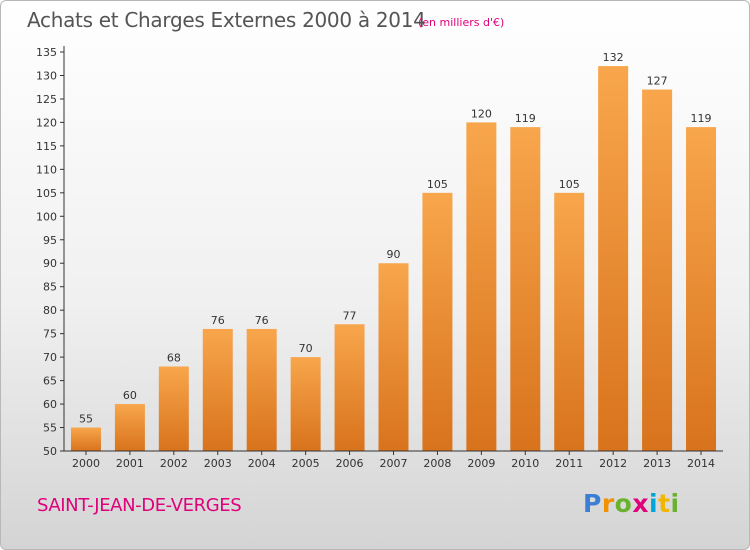 This screenshot has height=550, width=750. What do you see at coordinates (50, 287) in the screenshot?
I see `y-tick-label: 85` at bounding box center [50, 287].